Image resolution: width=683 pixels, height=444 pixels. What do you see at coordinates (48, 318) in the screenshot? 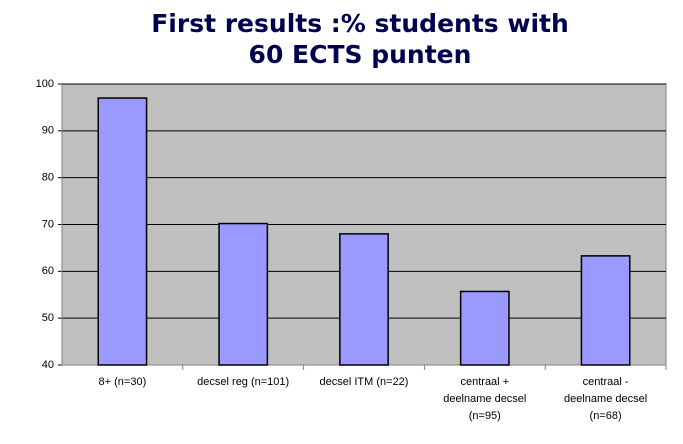
I see `y-tick-label: 50` at bounding box center [48, 318].